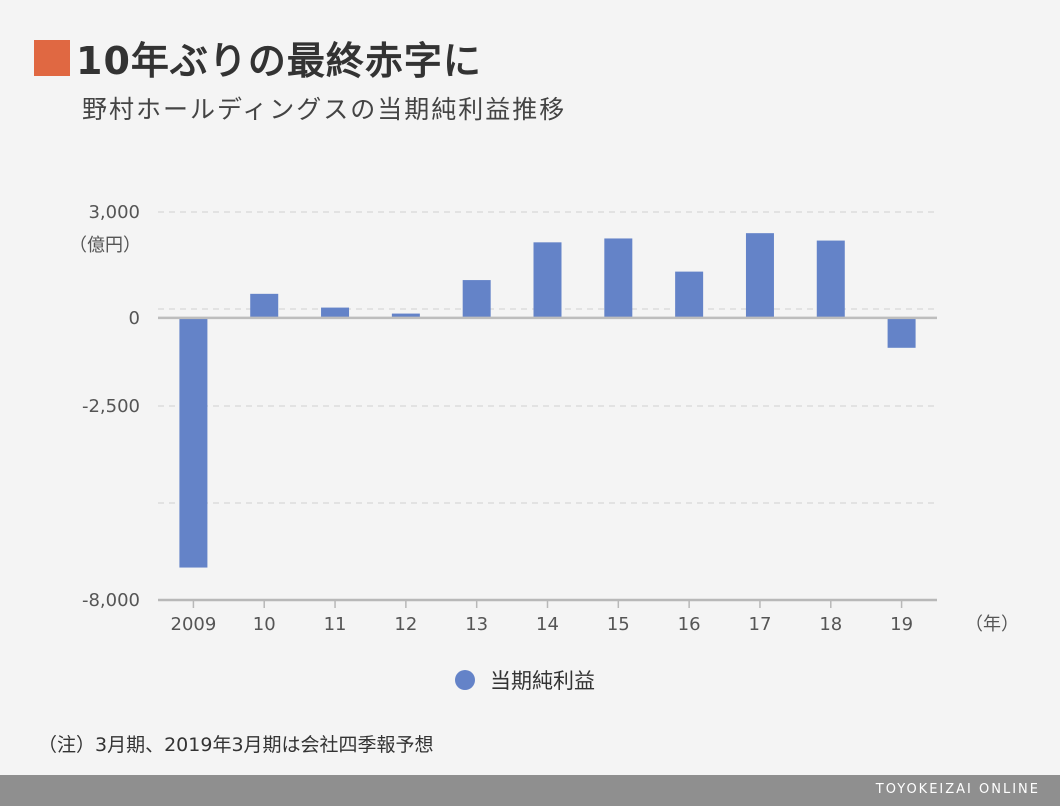  I want to click on y-tick-label: 0, so click(134, 318).